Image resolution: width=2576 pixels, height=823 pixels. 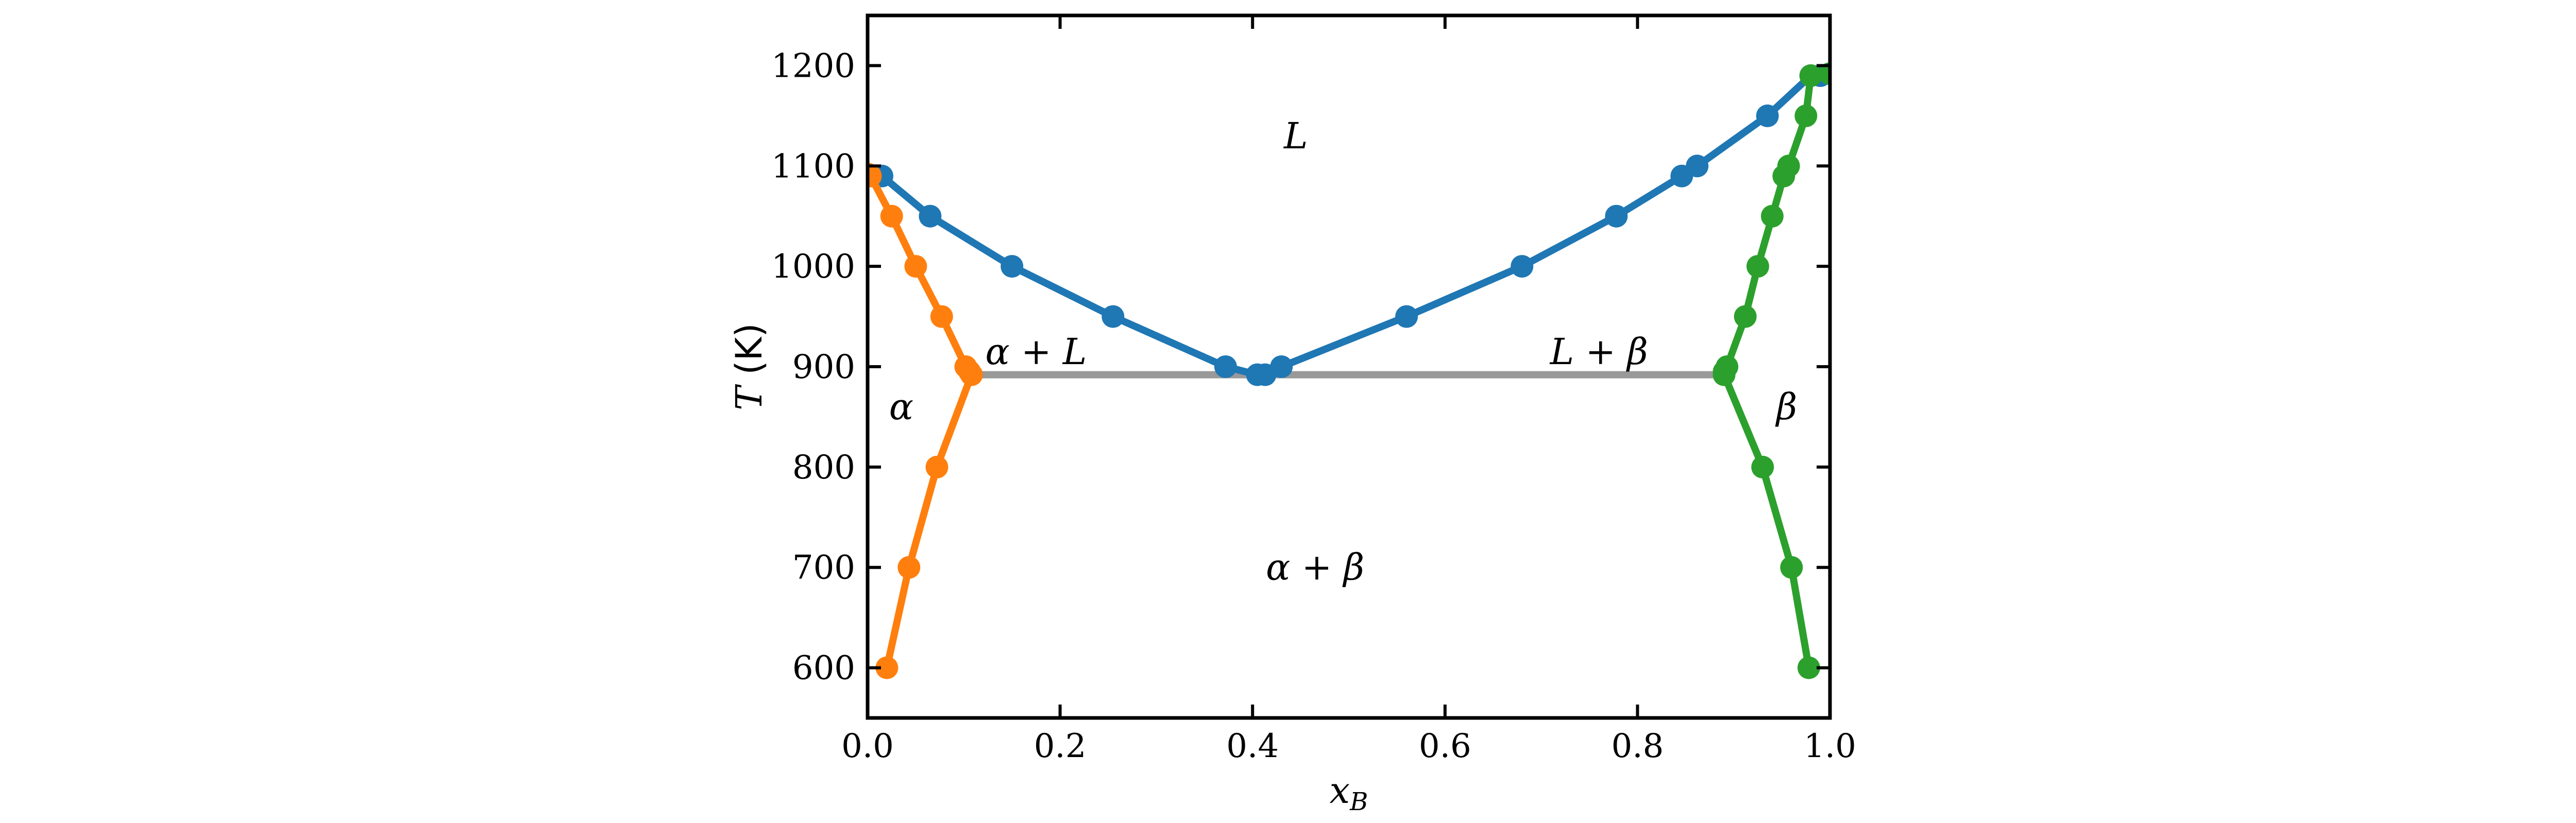 What do you see at coordinates (1252, 746) in the screenshot?
I see `x-tick-label: 0.4` at bounding box center [1252, 746].